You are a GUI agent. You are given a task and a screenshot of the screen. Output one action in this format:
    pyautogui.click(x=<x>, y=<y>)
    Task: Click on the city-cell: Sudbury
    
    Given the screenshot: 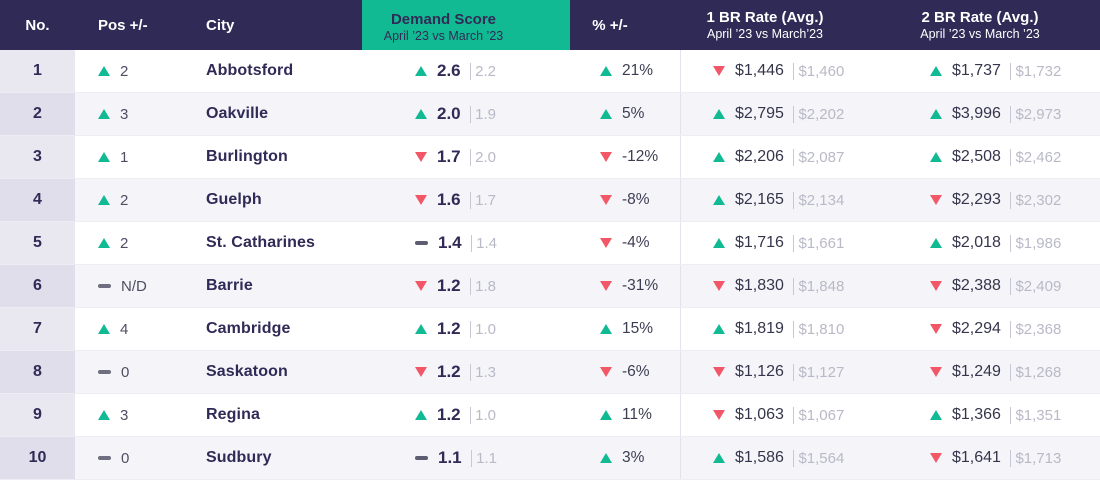 What is the action you would take?
    pyautogui.click(x=282, y=458)
    